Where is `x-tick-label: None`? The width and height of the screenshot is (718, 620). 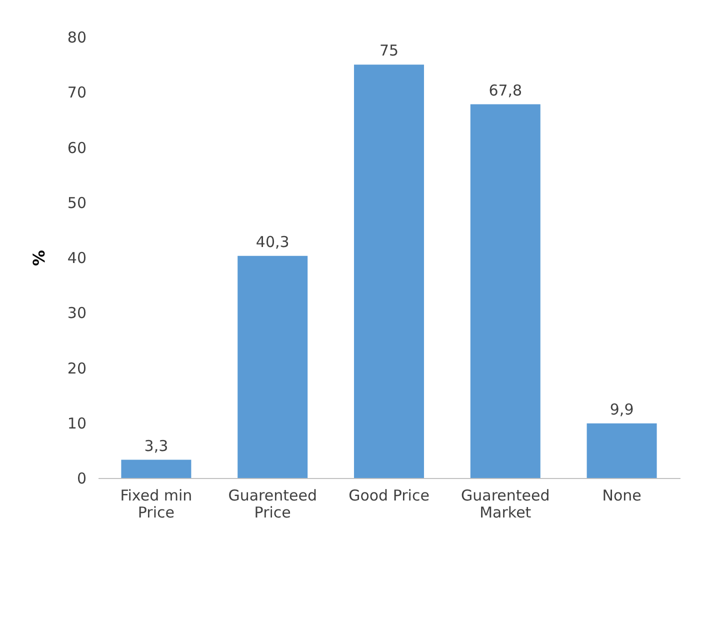 x-tick-label: None is located at coordinates (622, 495).